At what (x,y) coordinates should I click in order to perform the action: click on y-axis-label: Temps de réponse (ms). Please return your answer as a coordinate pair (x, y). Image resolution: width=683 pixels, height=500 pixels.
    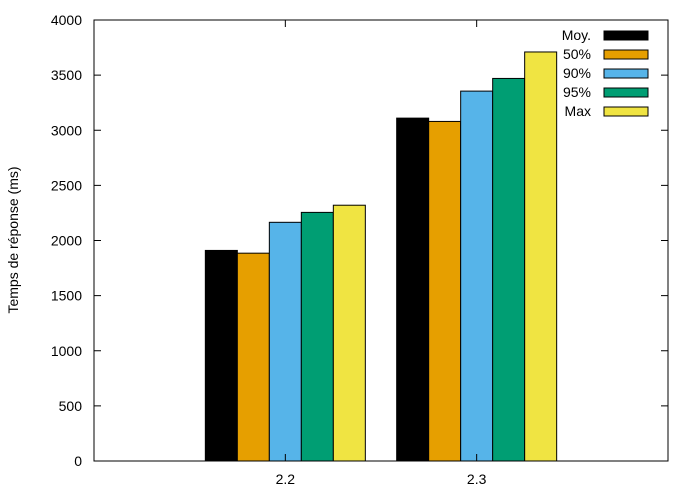
    Looking at the image, I should click on (13, 239).